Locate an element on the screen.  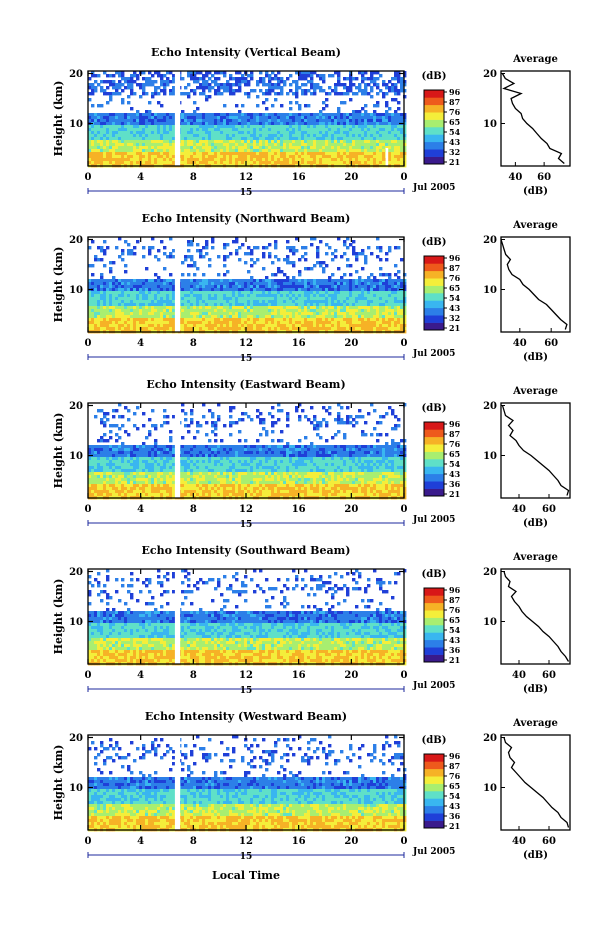
colorbar is located at coordinates (434, 127).